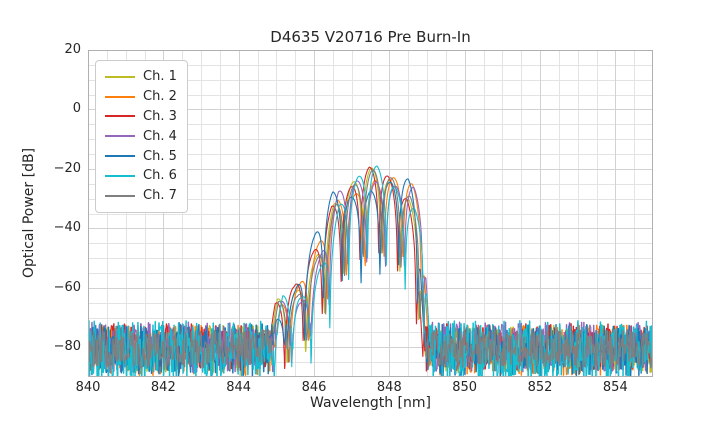  I want to click on x-tick-label: 848, so click(389, 387).